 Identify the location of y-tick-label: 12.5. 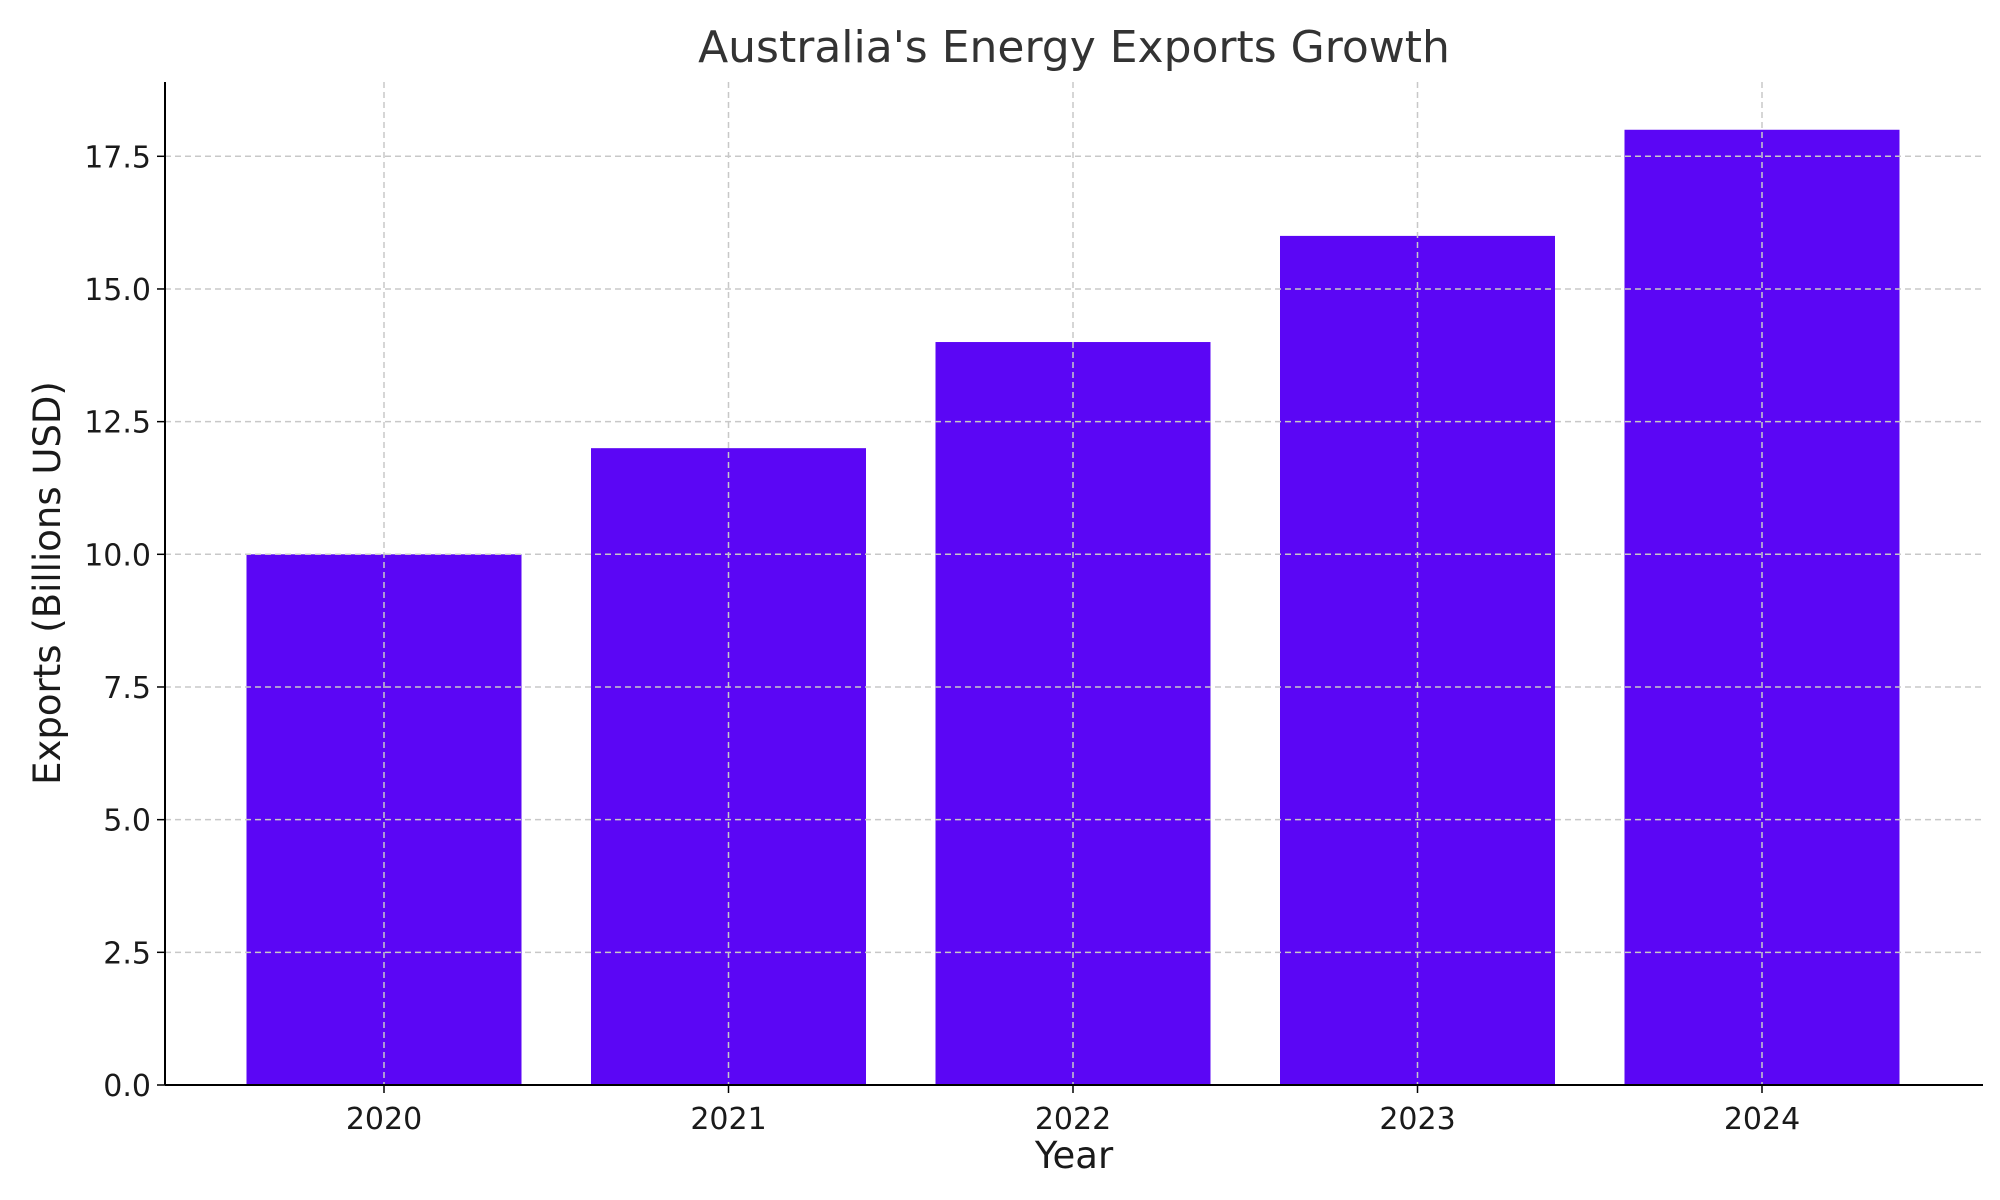
(117, 423).